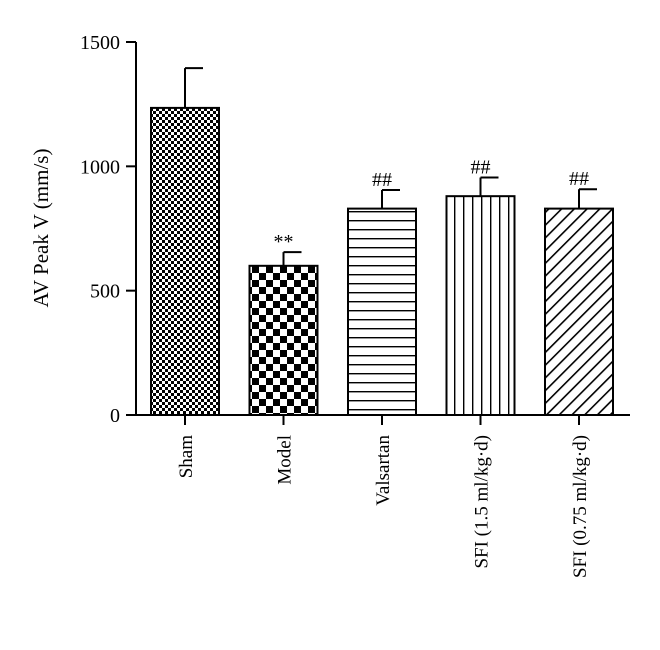 Image resolution: width=660 pixels, height=650 pixels. Describe the element at coordinates (41, 228) in the screenshot. I see `y-axis-title: AV Peak V (mm/s)` at that location.